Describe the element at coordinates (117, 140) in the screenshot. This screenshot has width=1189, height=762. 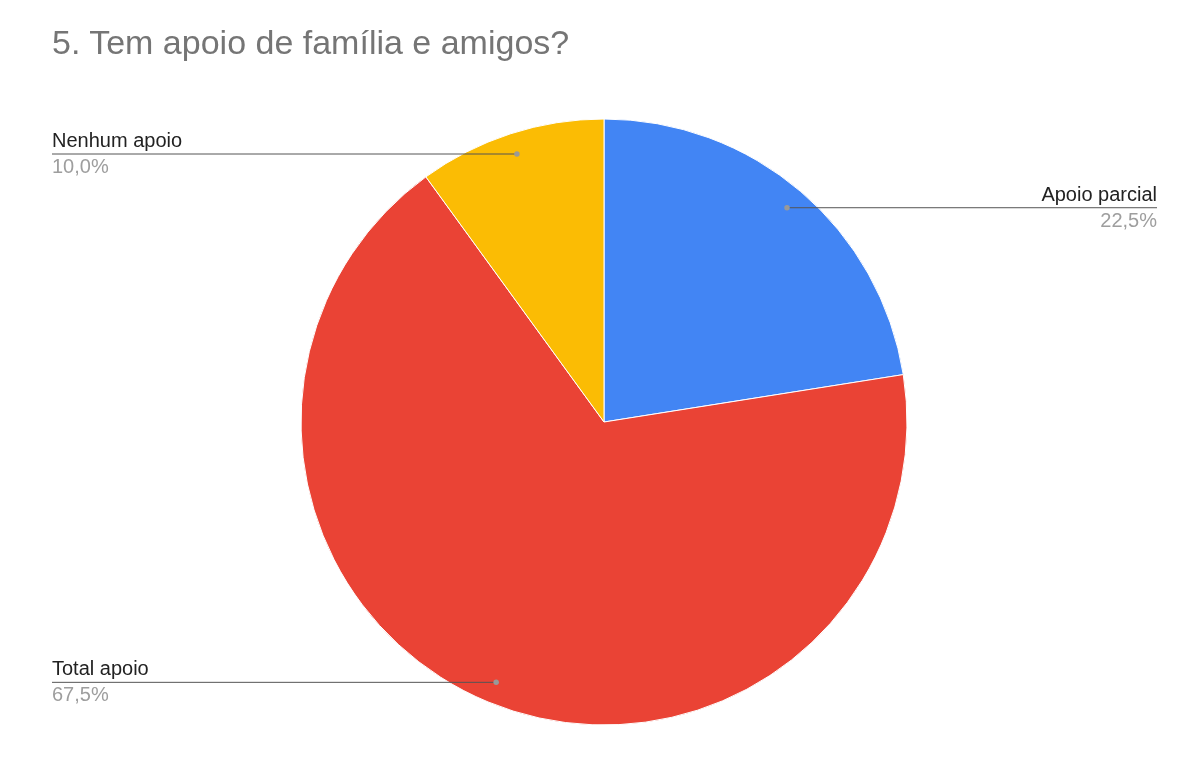
I see `slice-label: Nenhum apoio` at that location.